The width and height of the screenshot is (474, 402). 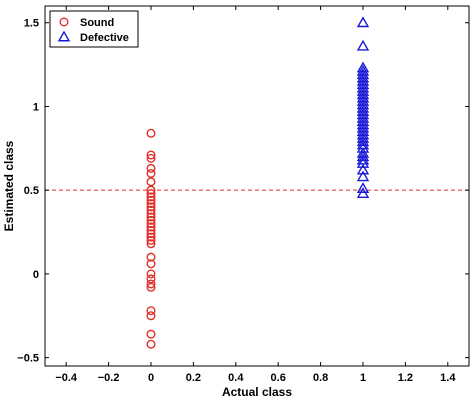 I want to click on legend-label-sound: Sound, so click(x=97, y=23).